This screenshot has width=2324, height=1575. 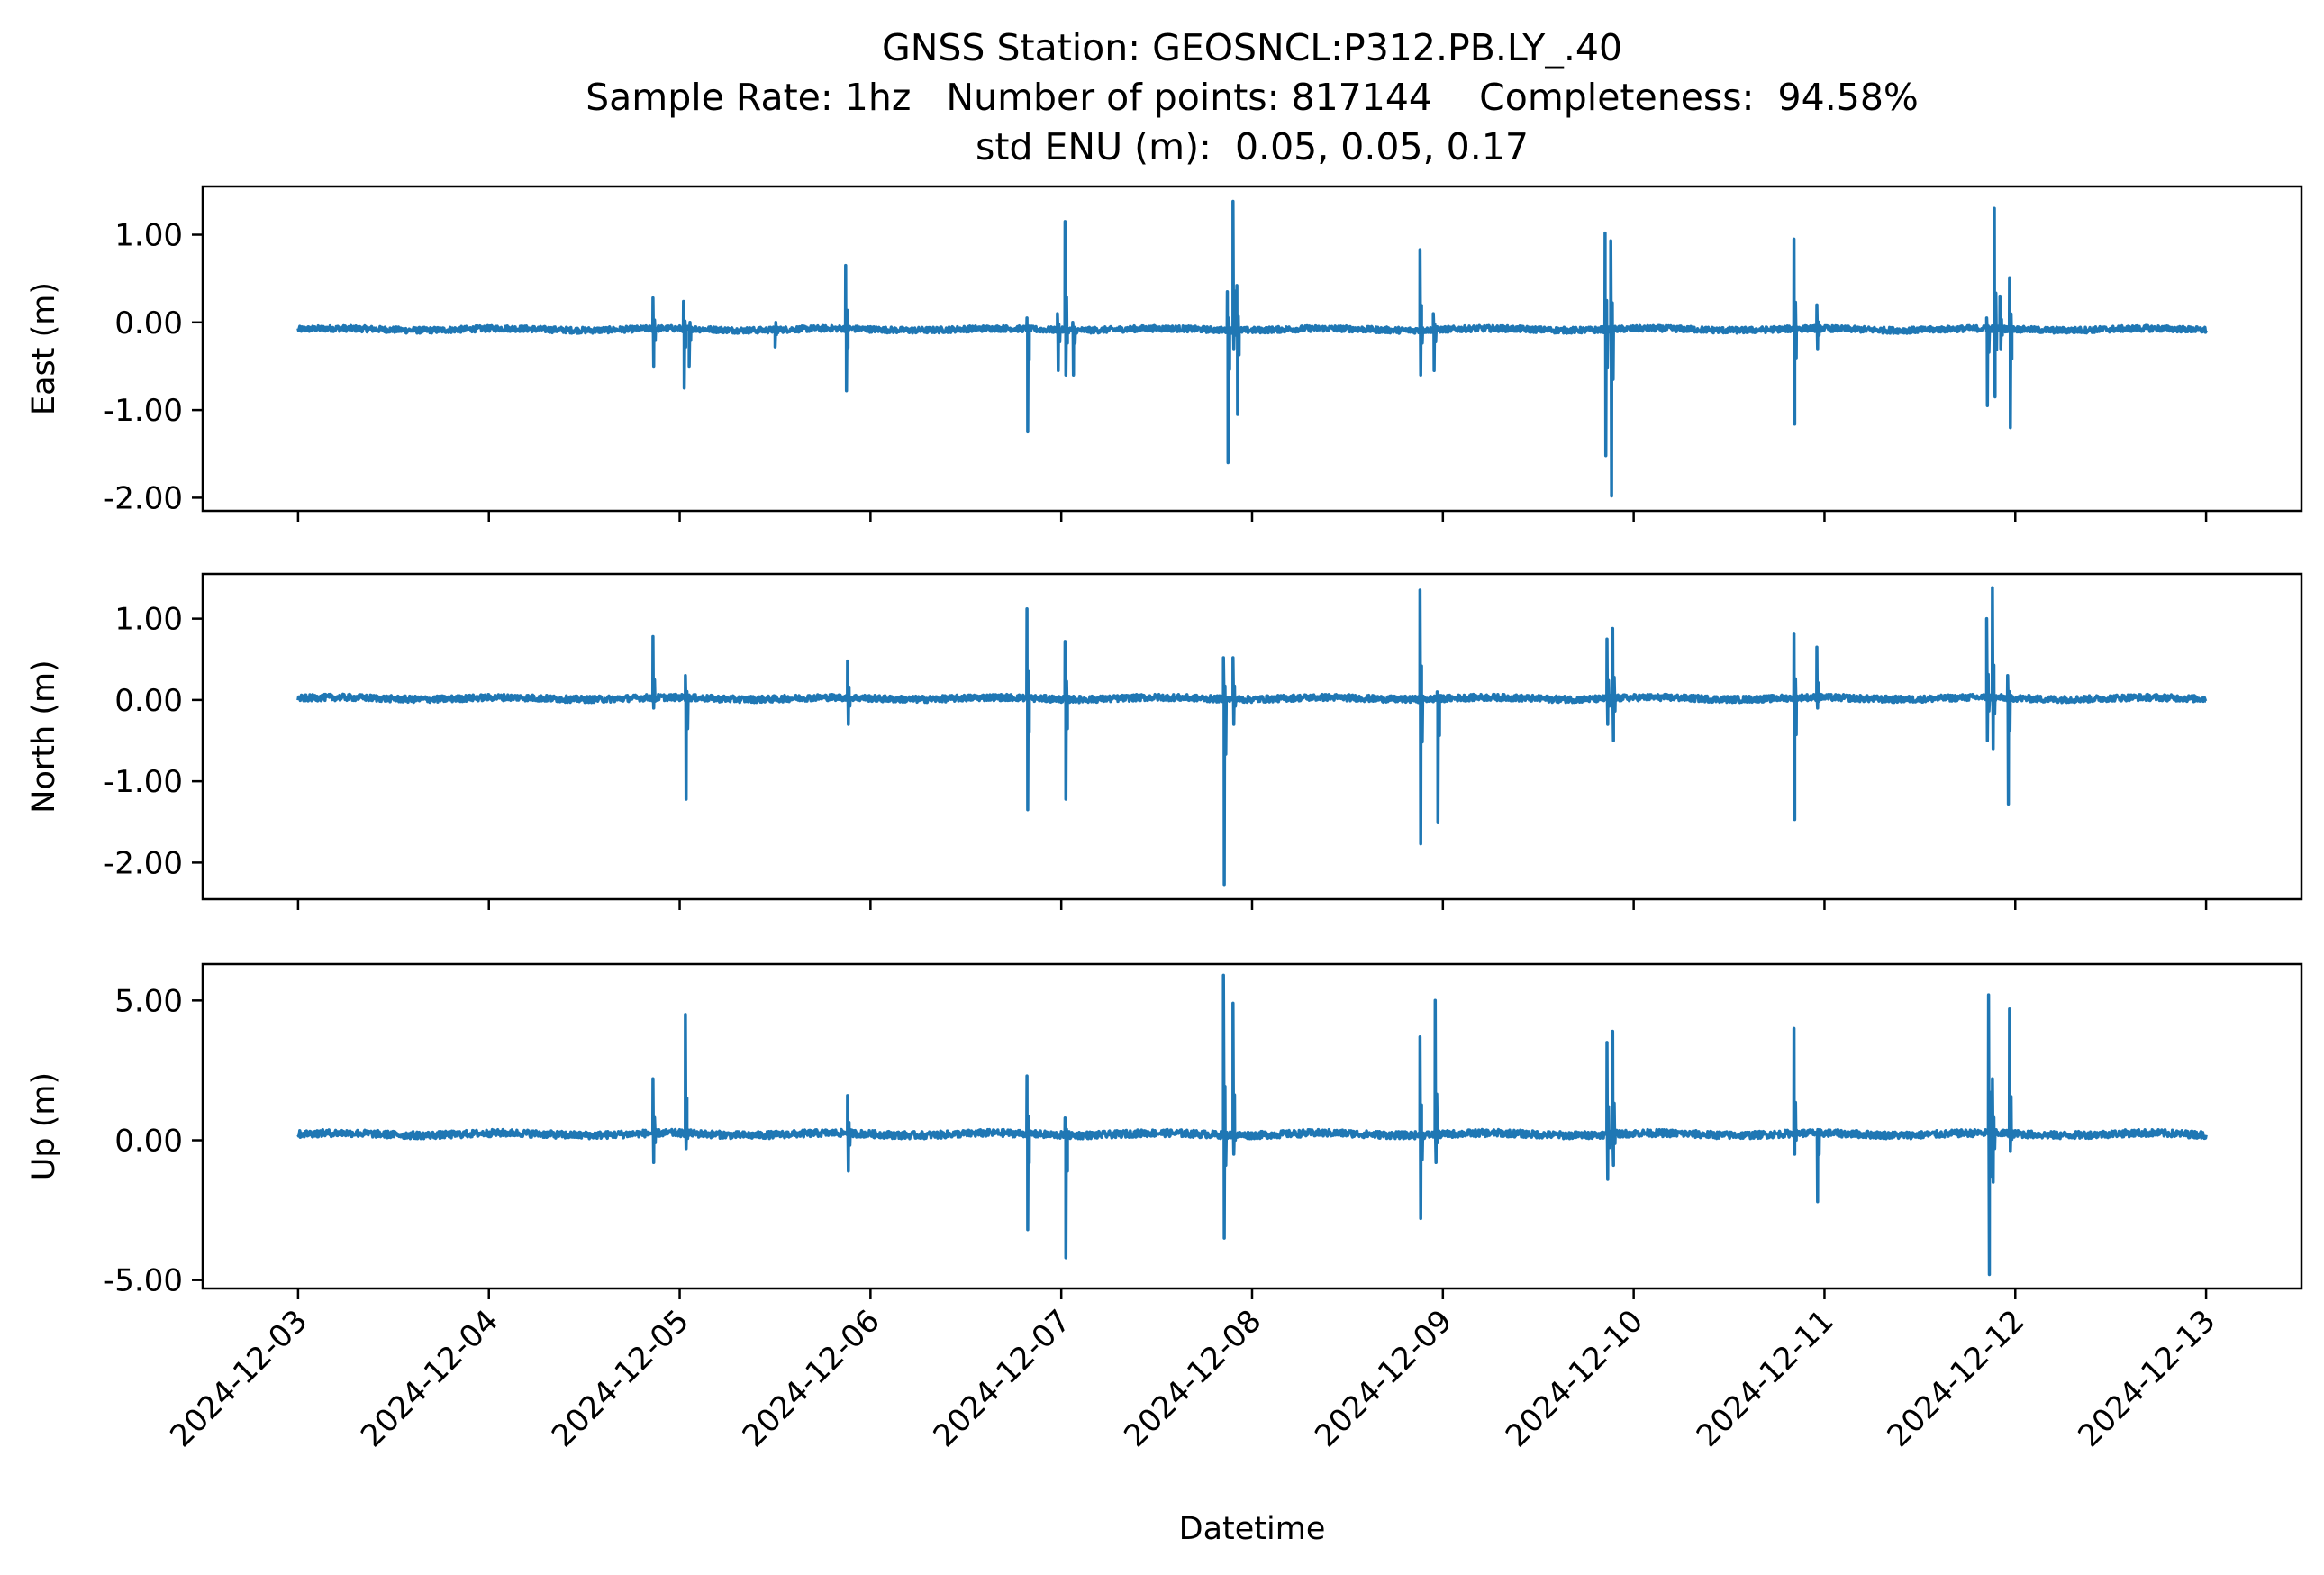 I want to click on y-axis-label: North (m), so click(x=44, y=736).